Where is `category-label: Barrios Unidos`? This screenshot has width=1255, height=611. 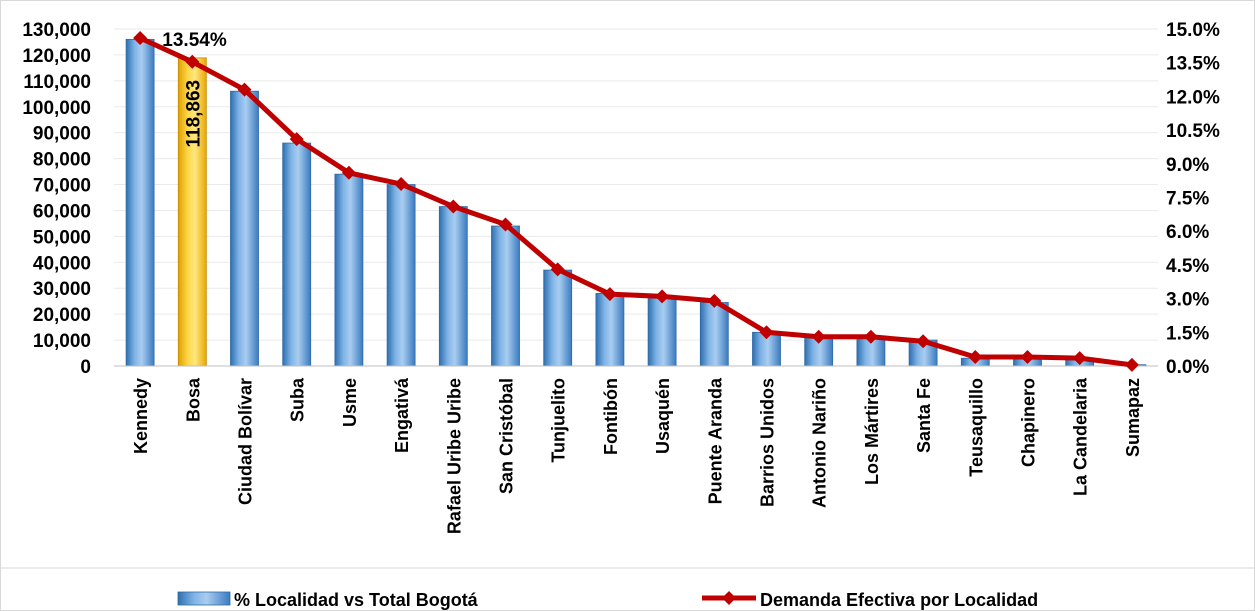
category-label: Barrios Unidos is located at coordinates (768, 442).